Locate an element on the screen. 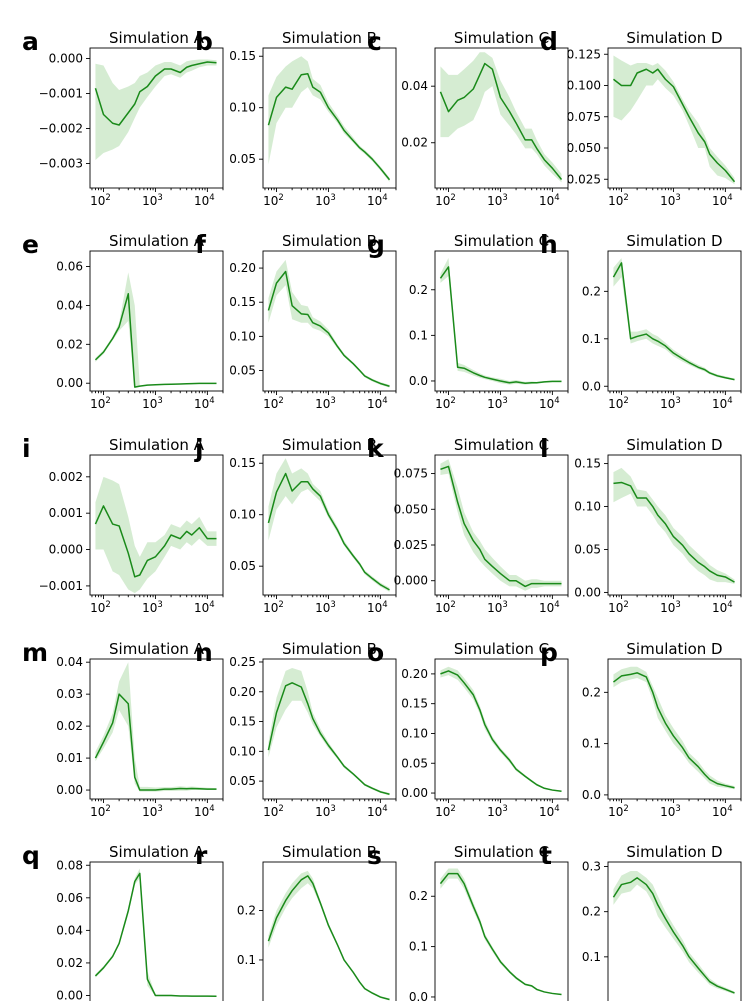  panel-letter: q is located at coordinates (31, 855).